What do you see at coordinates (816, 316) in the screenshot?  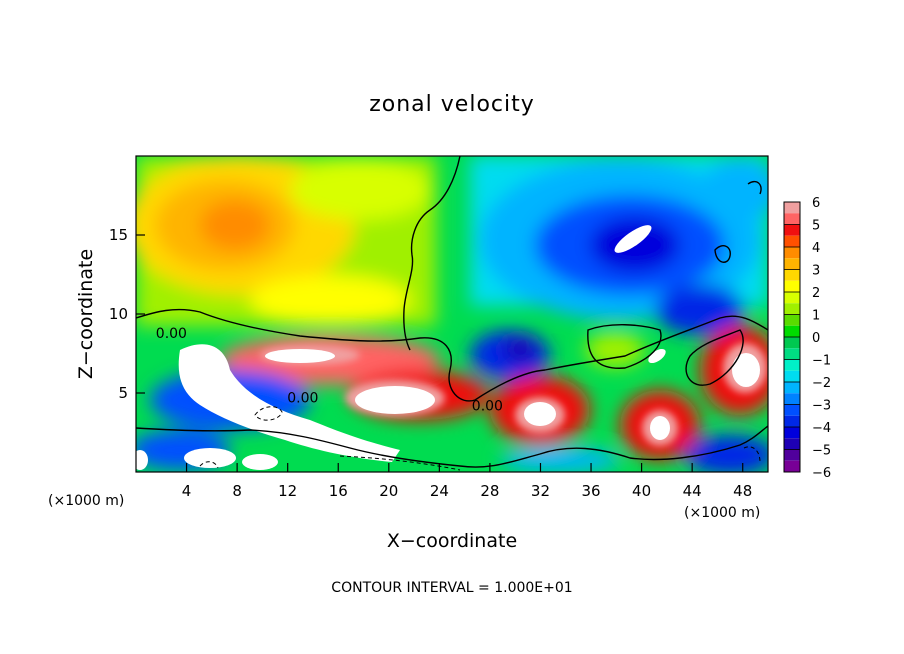 I see `colorbar-tick-label: 1` at bounding box center [816, 316].